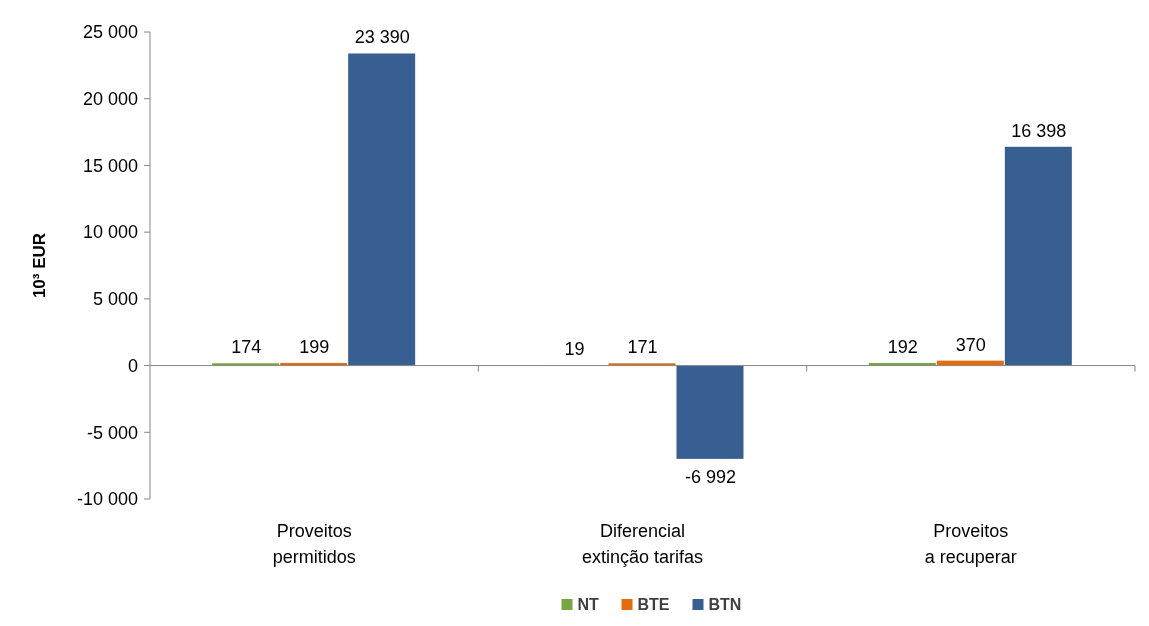 This screenshot has width=1149, height=626. What do you see at coordinates (314, 544) in the screenshot?
I see `x-tick-label: Proveitos permitidos` at bounding box center [314, 544].